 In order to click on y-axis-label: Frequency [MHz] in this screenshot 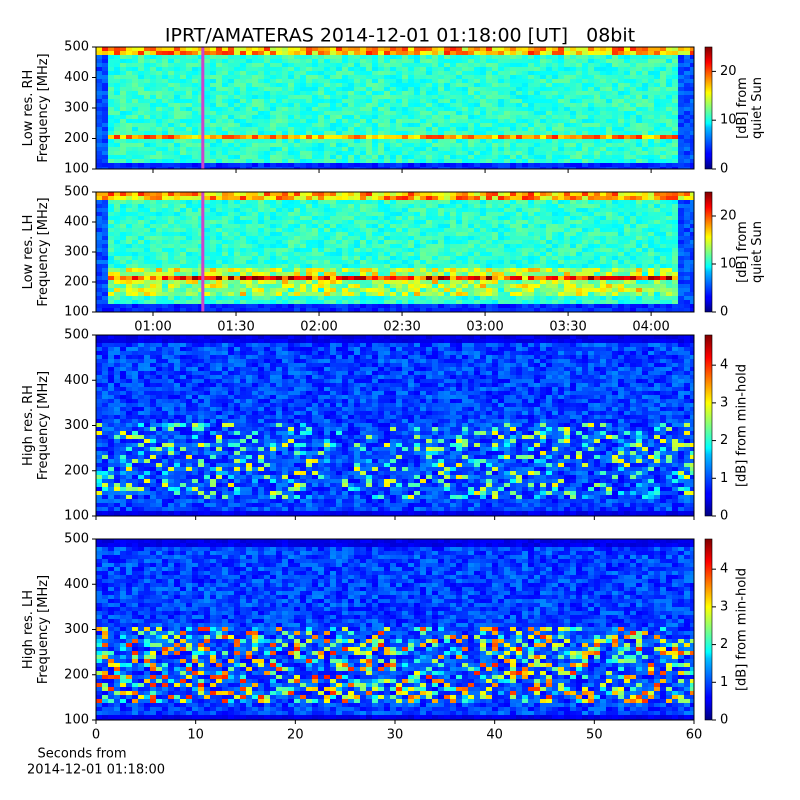, I will do `click(43, 107)`.